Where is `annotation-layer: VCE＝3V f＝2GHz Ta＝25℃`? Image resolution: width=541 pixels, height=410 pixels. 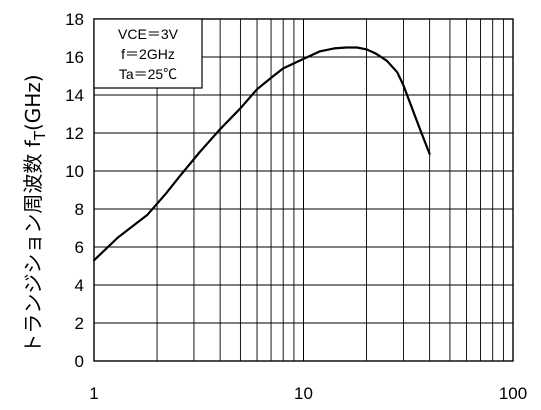
annotation-layer: VCE＝3V f＝2GHz Ta＝25℃ is located at coordinates (148, 53).